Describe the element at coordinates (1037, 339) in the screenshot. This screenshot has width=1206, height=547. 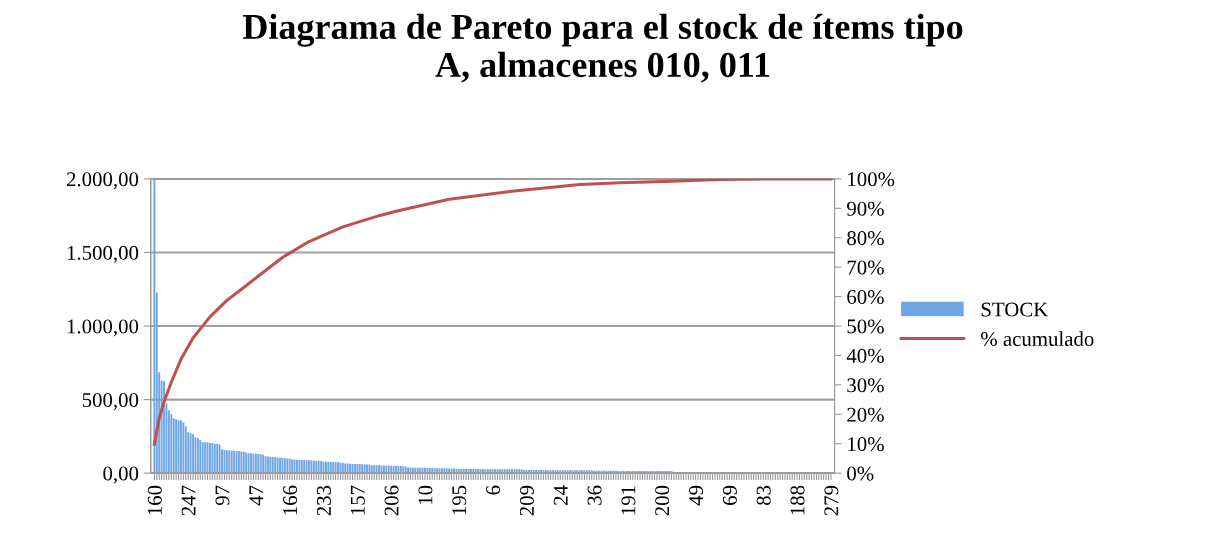
I see `legend-label: % acumulado` at that location.